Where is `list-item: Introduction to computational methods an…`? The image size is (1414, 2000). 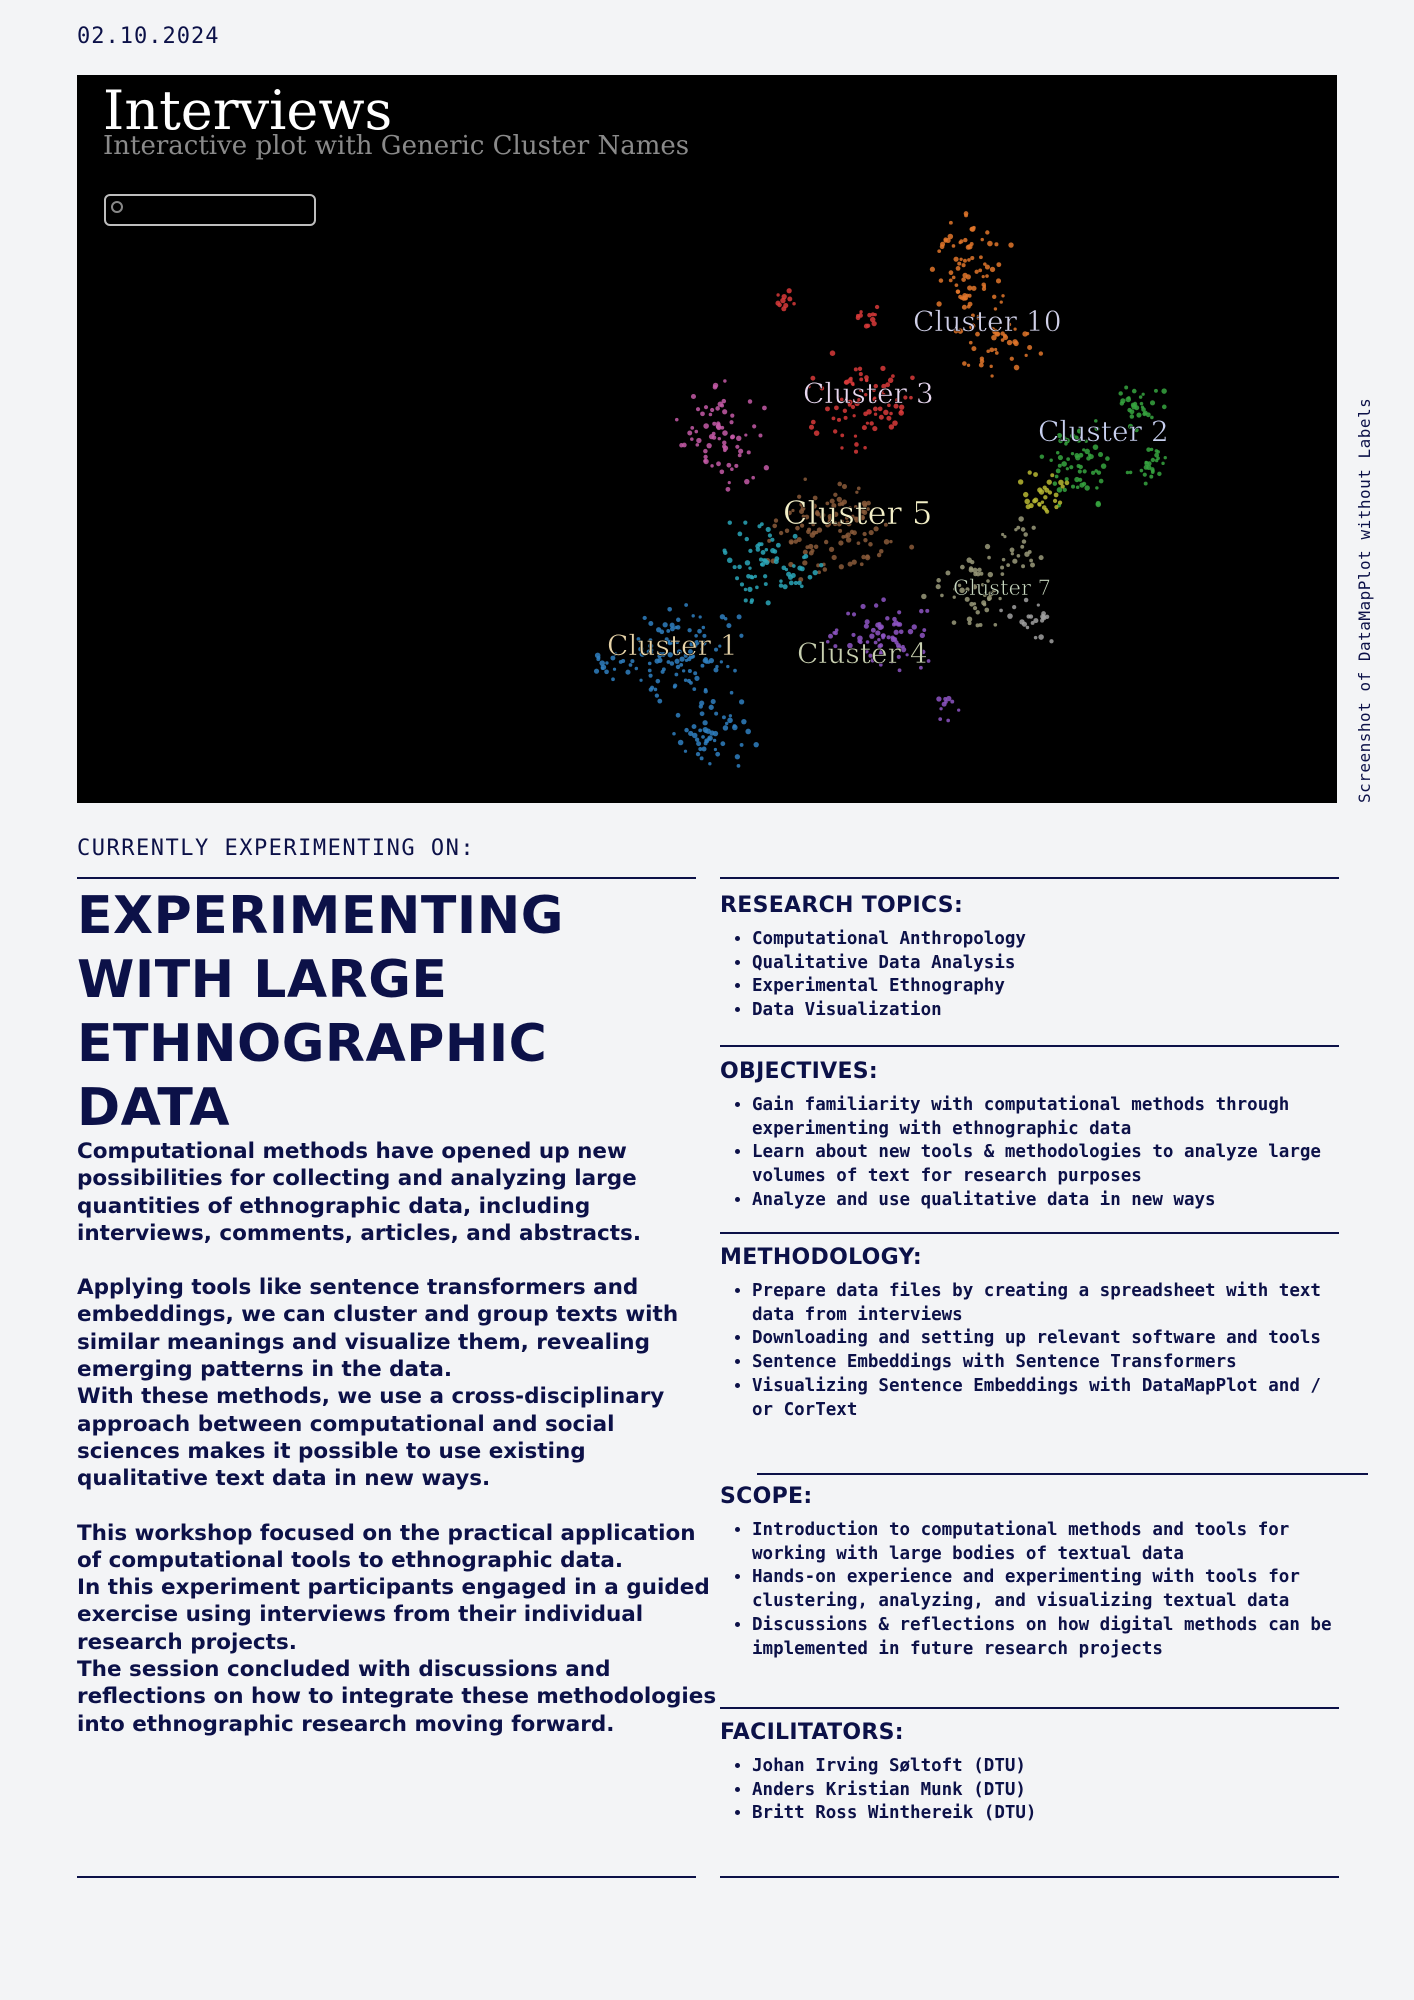 list-item: Introduction to computational methods an… is located at coordinates (1046, 1542).